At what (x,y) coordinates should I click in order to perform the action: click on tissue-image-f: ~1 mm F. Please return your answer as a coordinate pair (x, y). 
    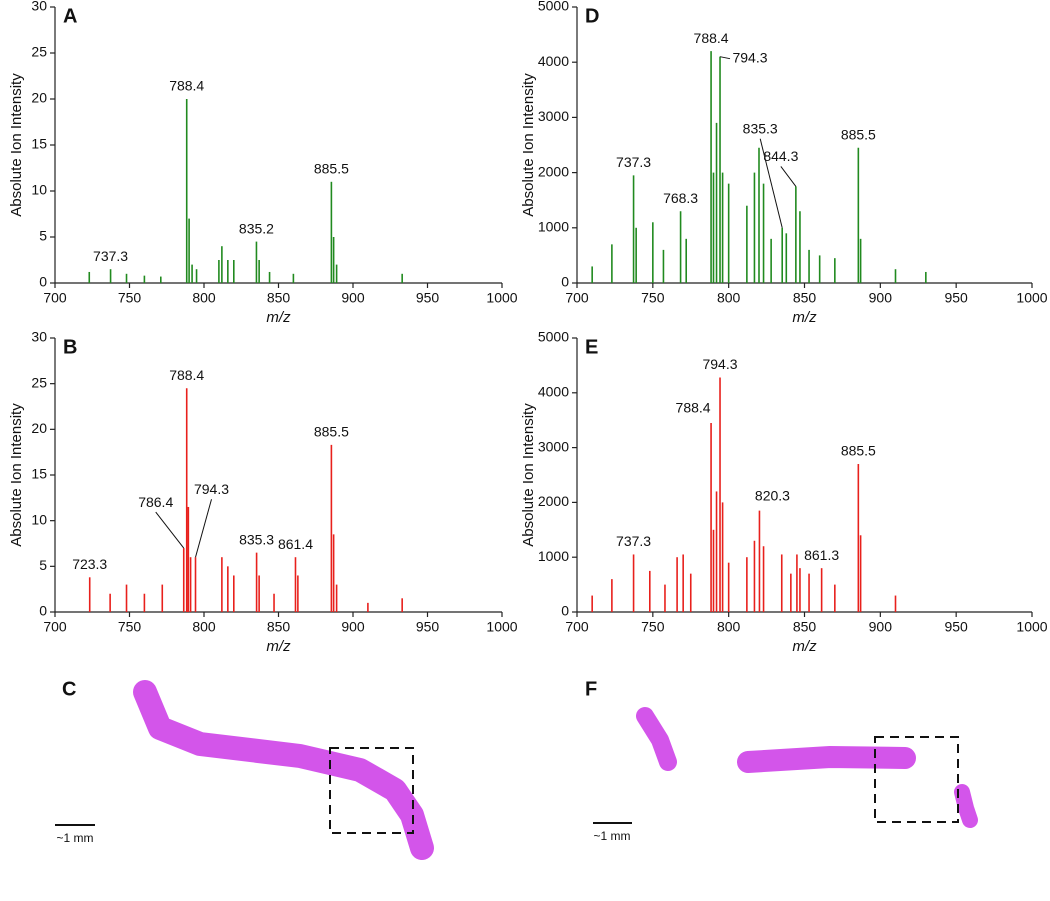
    Looking at the image, I should click on (781, 760).